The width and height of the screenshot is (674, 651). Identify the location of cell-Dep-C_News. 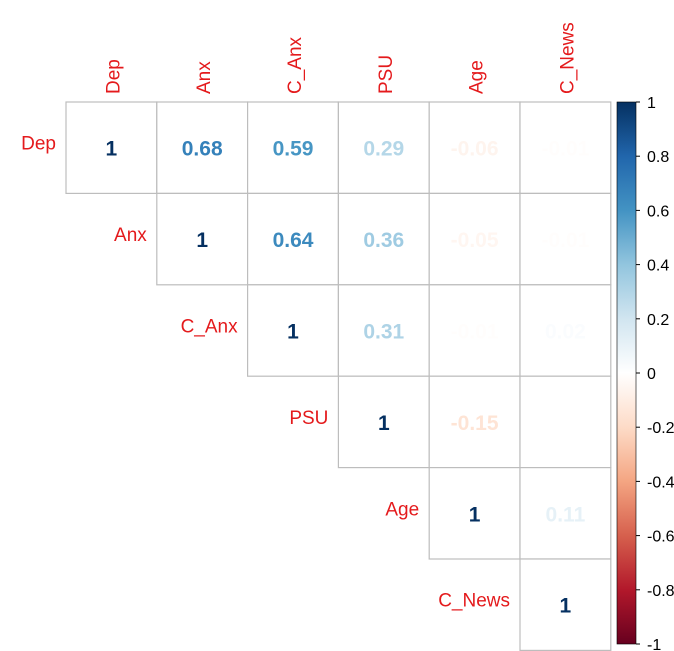
(565, 148).